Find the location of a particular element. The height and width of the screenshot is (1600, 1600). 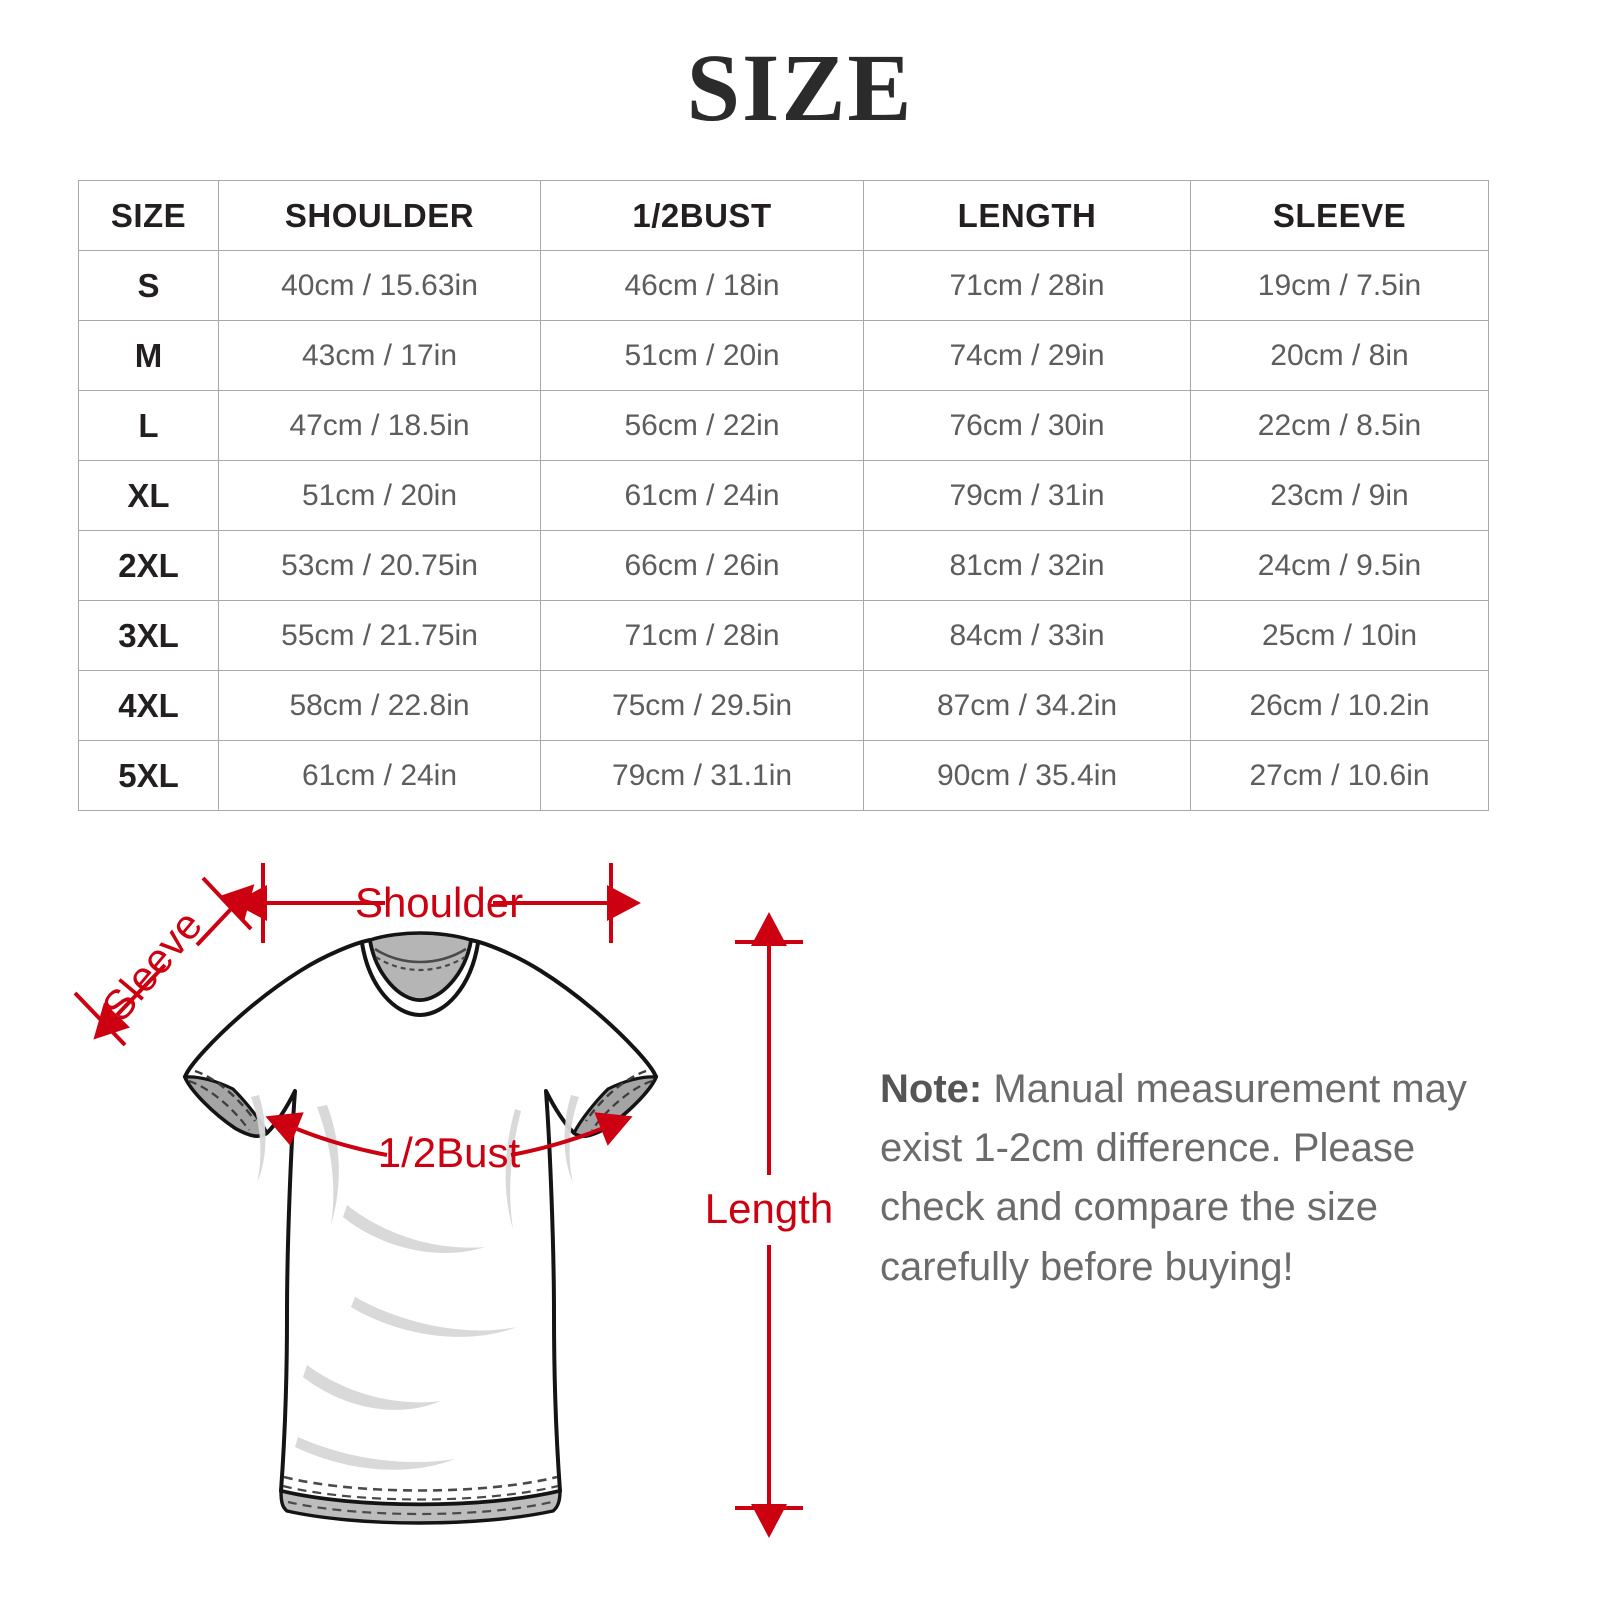

cell-shoulder: 47cm / 18.5in is located at coordinates (379, 425).